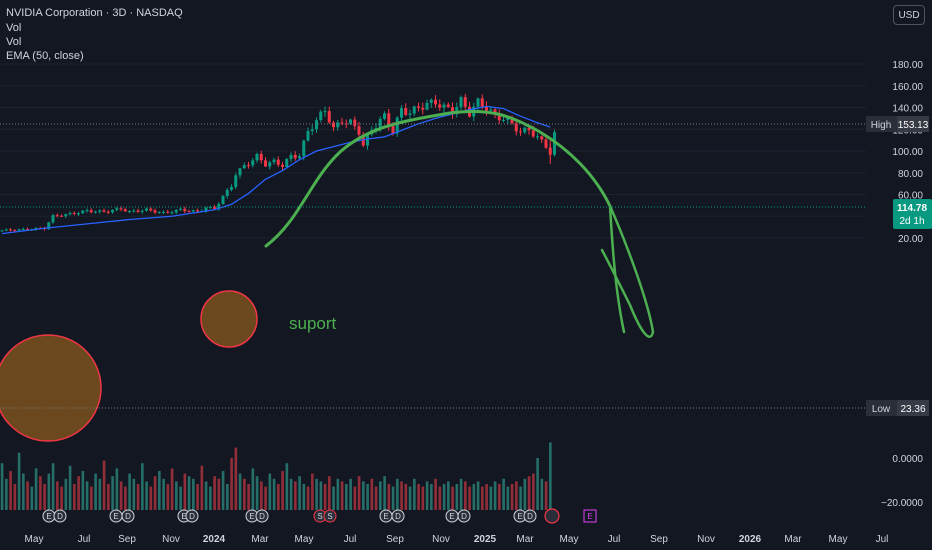 The image size is (932, 550). Describe the element at coordinates (627, 271) in the screenshot. I see `loop-drawing` at that location.